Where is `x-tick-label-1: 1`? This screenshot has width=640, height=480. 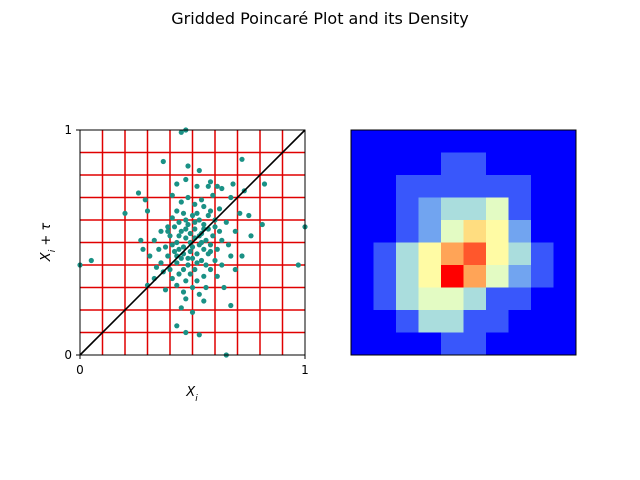
x-tick-label-1: 1 is located at coordinates (305, 370).